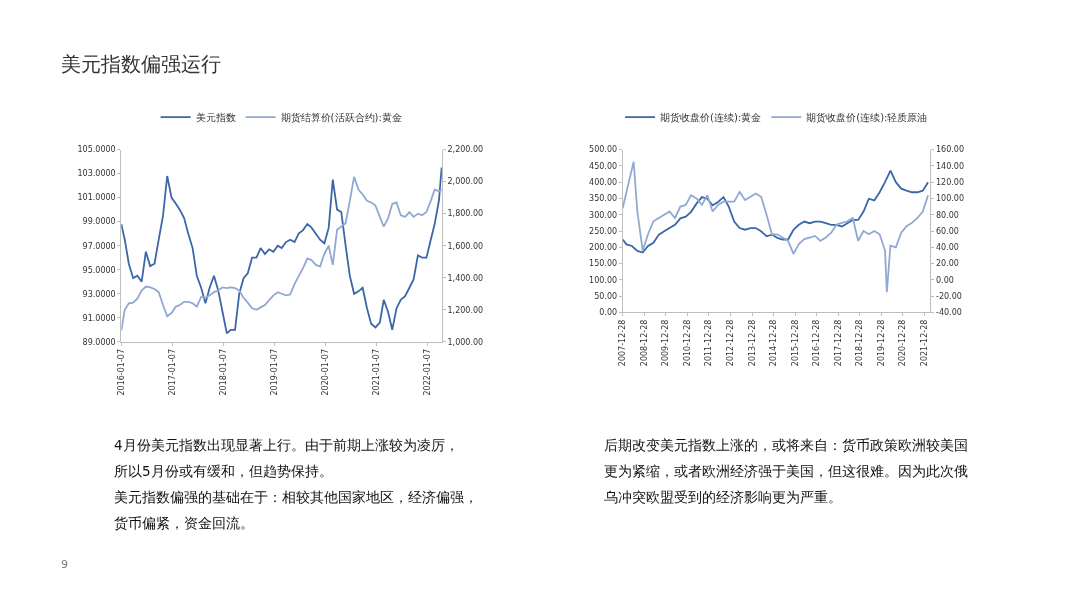 The width and height of the screenshot is (1080, 608). What do you see at coordinates (603, 182) in the screenshot?
I see `y-tick-label: 400.00` at bounding box center [603, 182].